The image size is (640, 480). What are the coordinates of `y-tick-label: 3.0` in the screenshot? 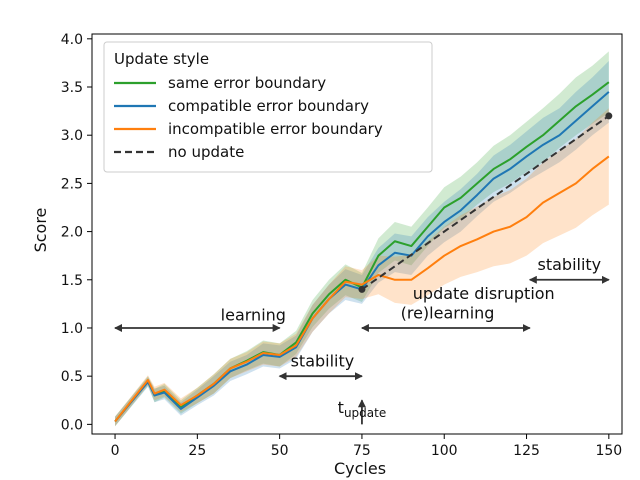 It's located at (72, 136).